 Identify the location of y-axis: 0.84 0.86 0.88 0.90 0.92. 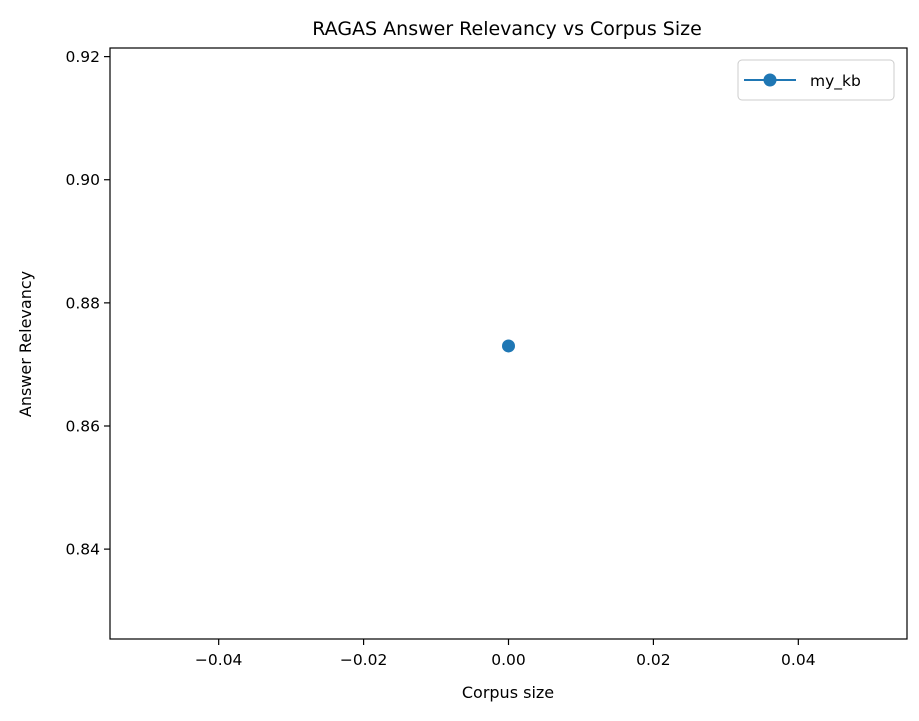
(87, 303).